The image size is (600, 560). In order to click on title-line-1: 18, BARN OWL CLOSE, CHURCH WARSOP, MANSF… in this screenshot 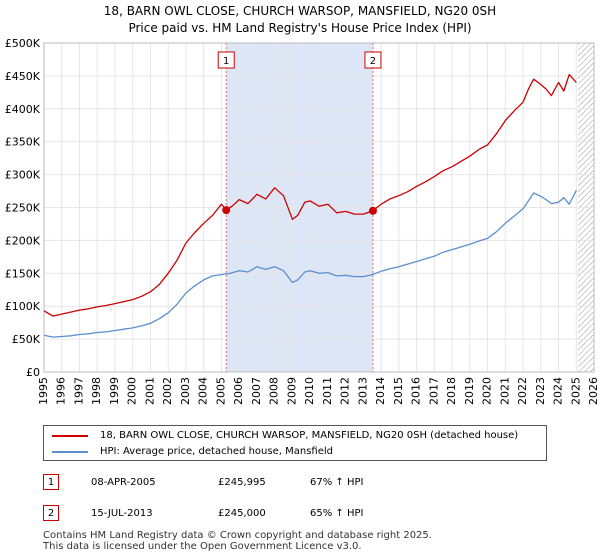, I will do `click(300, 11)`.